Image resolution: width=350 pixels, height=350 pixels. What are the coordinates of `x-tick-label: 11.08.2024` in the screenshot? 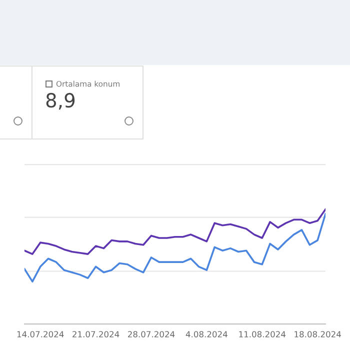 It's located at (262, 334).